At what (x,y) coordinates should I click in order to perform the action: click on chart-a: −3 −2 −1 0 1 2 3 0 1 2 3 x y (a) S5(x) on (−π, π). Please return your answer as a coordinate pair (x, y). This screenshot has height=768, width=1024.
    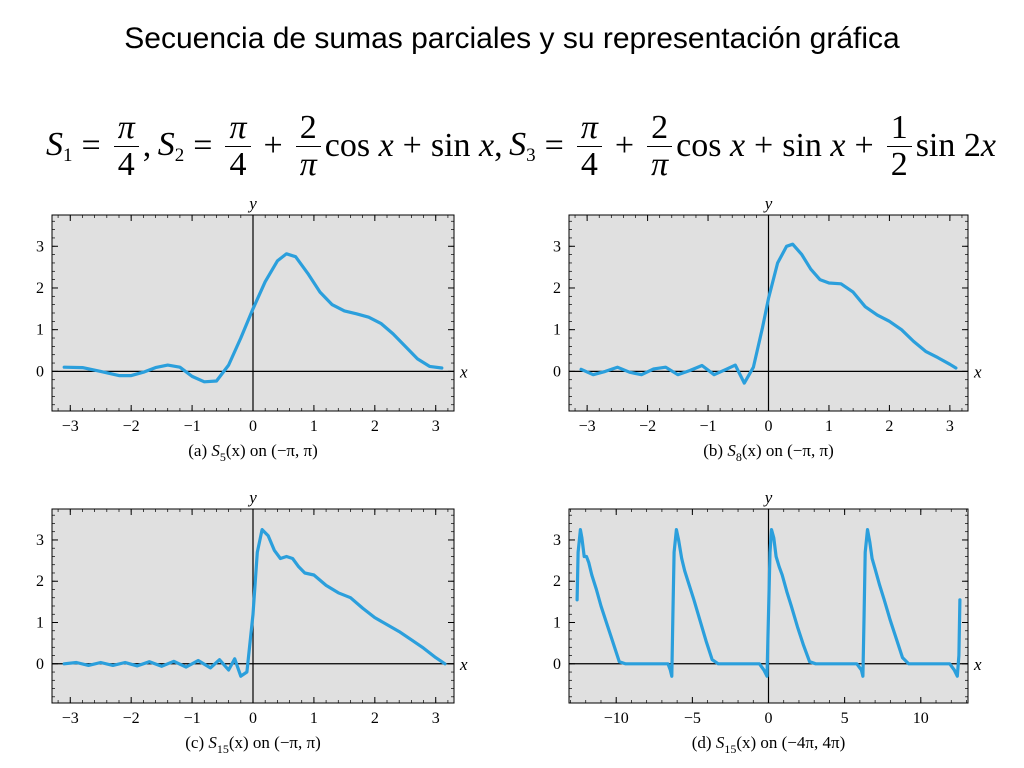
    Looking at the image, I should click on (252, 329).